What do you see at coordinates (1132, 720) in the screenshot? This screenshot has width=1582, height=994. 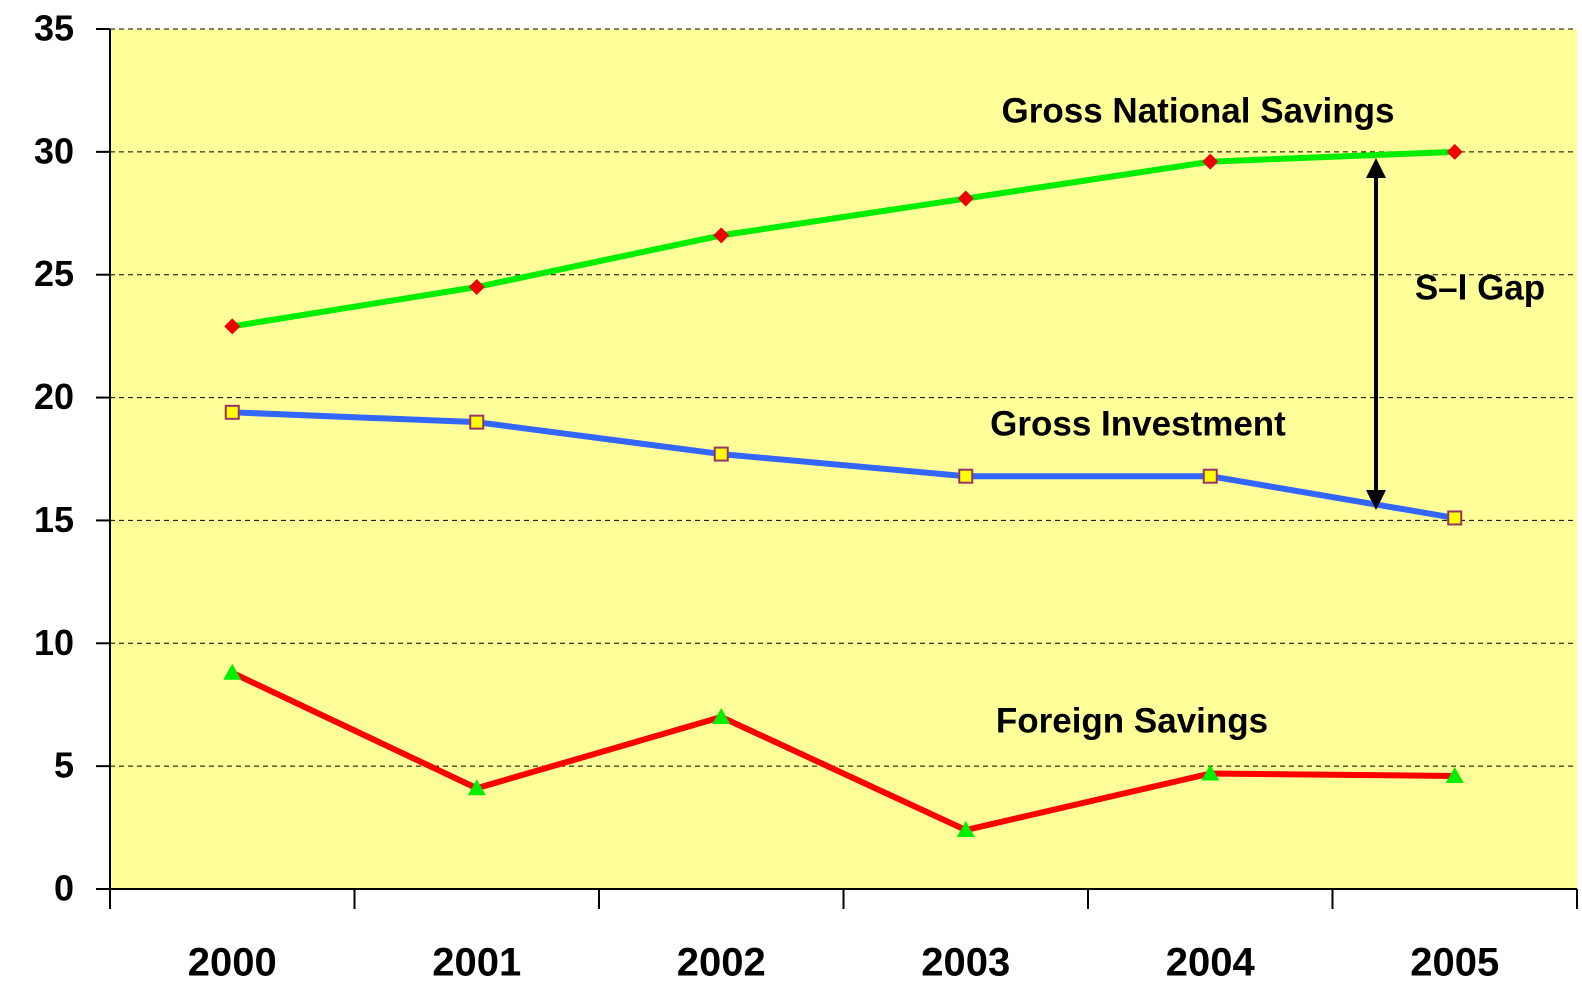 I see `series-label: Foreign Savings` at bounding box center [1132, 720].